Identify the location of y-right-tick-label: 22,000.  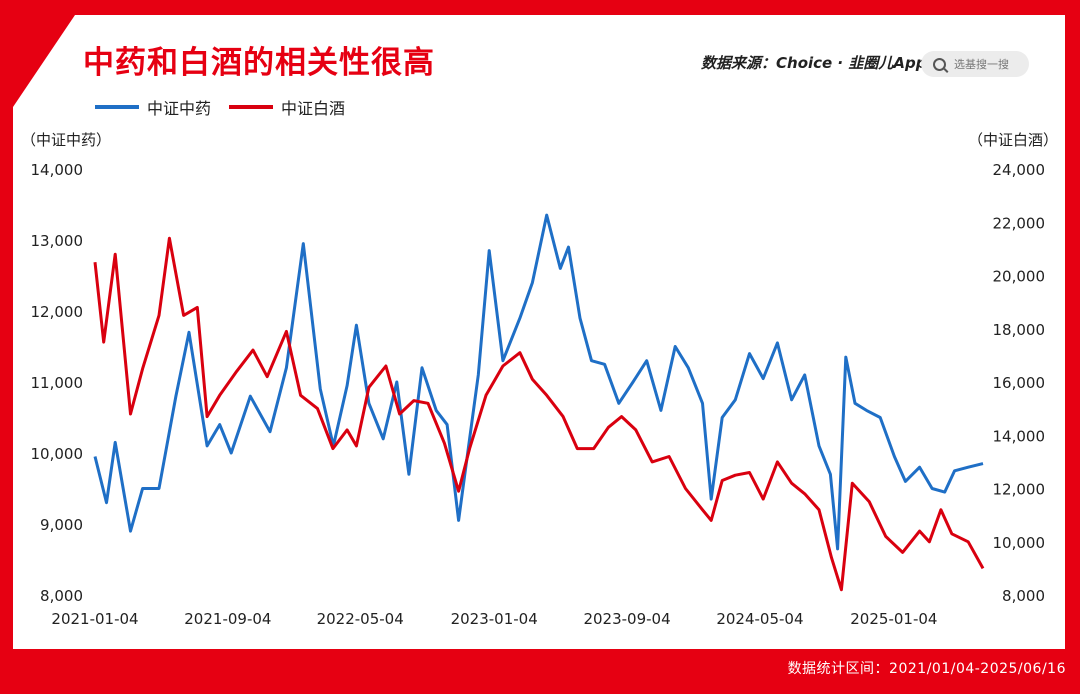
(1019, 223).